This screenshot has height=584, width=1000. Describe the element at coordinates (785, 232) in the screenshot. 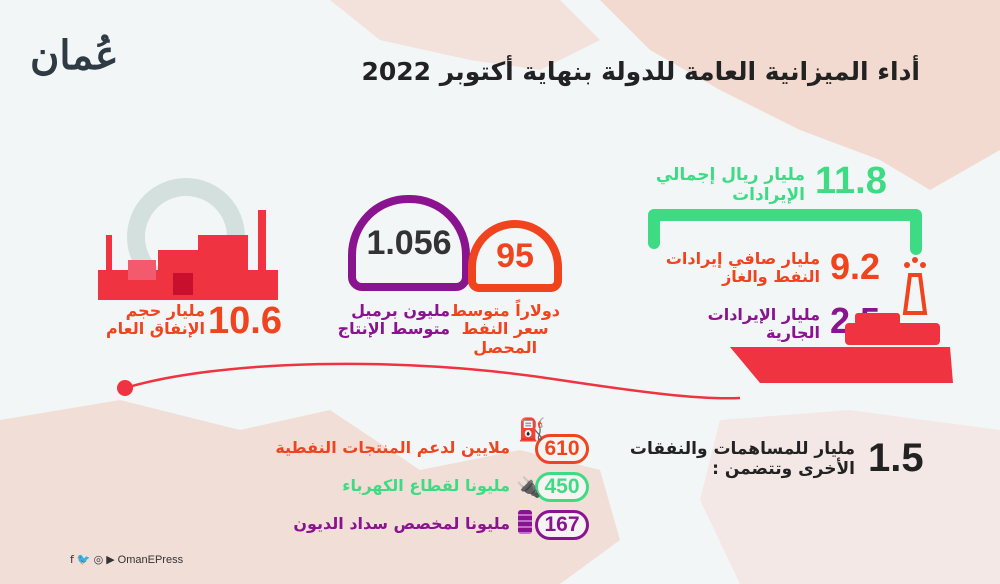

I see `revenue-bracket` at that location.